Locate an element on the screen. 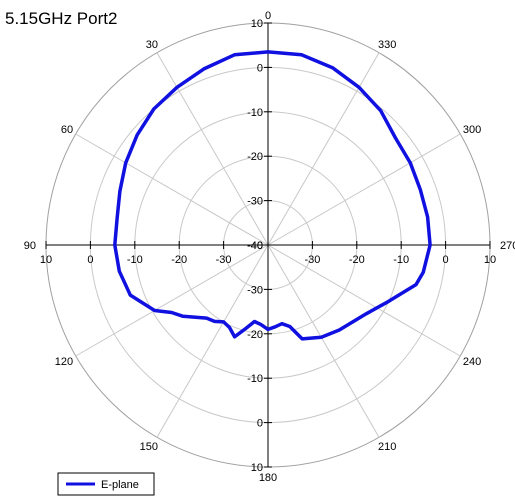 Image resolution: width=515 pixels, height=499 pixels. tick-label-bottom: 0 is located at coordinates (260, 424).